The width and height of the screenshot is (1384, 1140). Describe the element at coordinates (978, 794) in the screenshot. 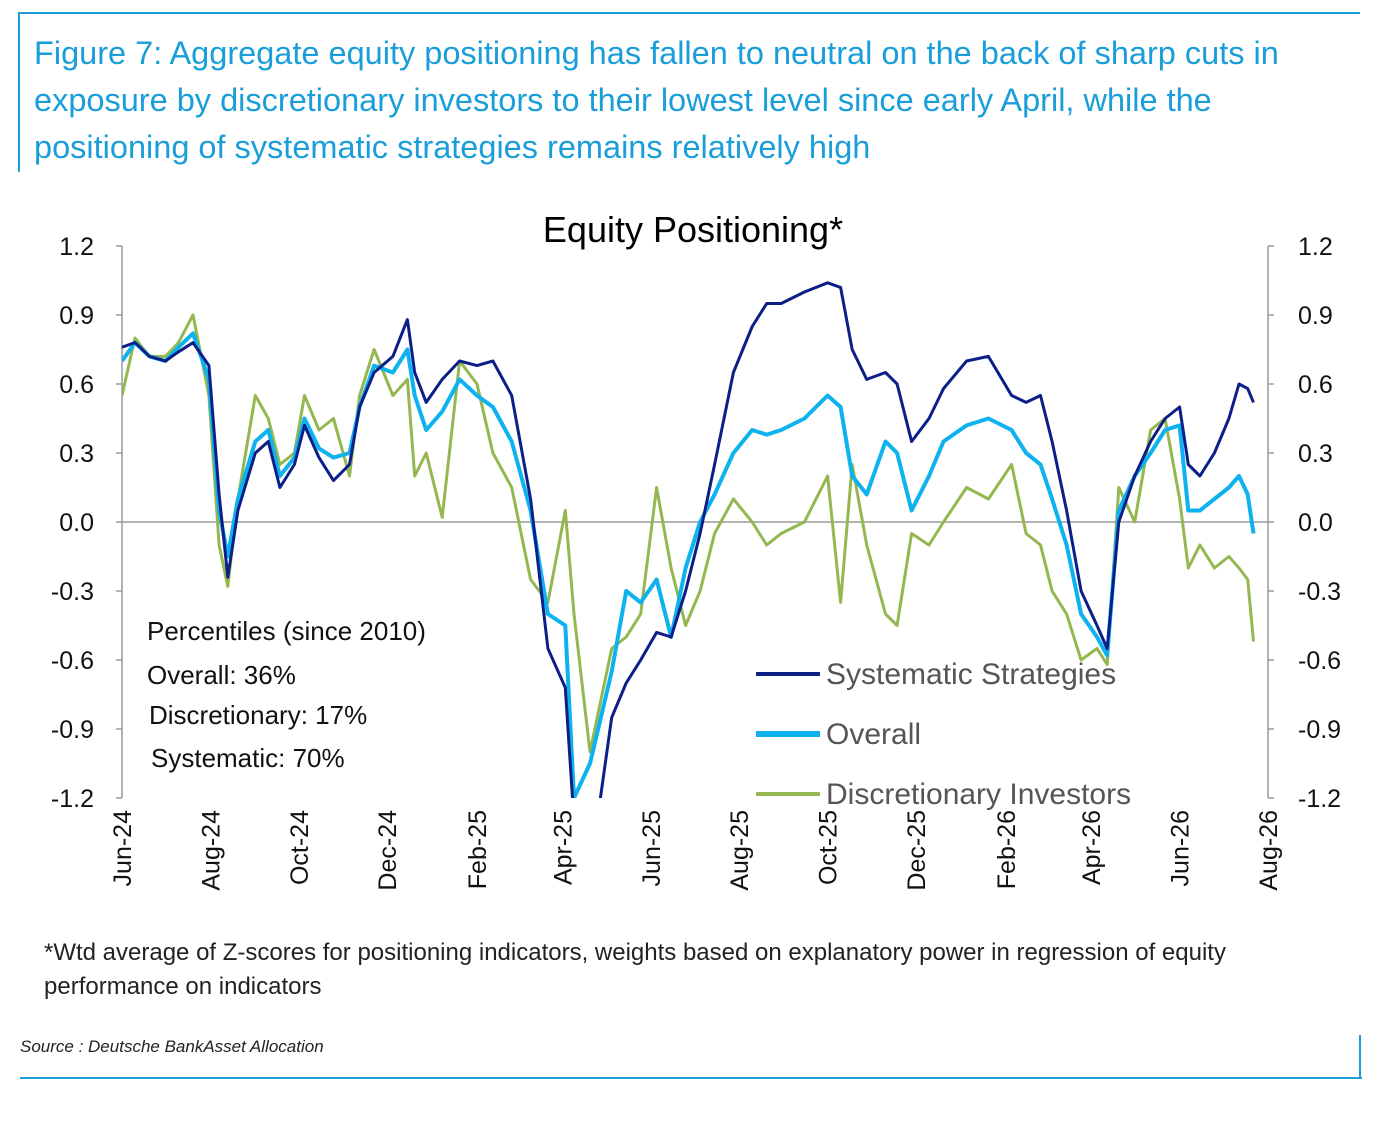

I see `legend-label: Discretionary Investors` at that location.